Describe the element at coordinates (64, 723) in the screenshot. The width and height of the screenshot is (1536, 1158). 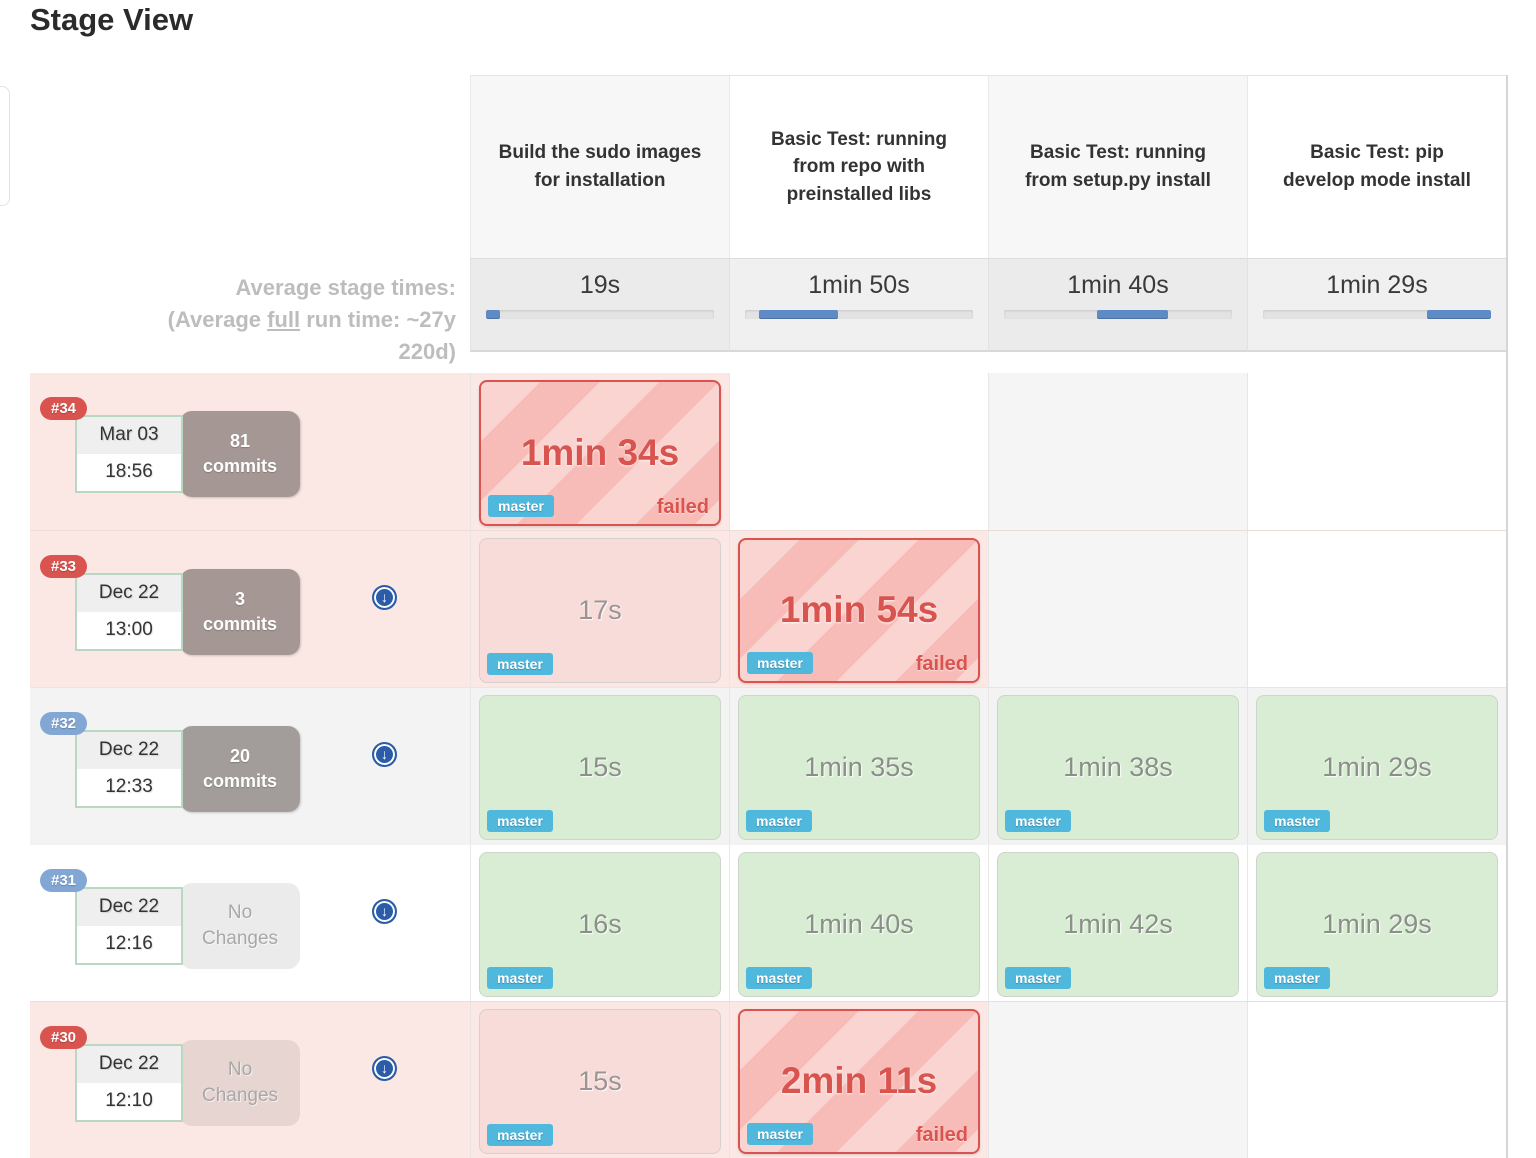
I see `build-number-badge: #32` at that location.